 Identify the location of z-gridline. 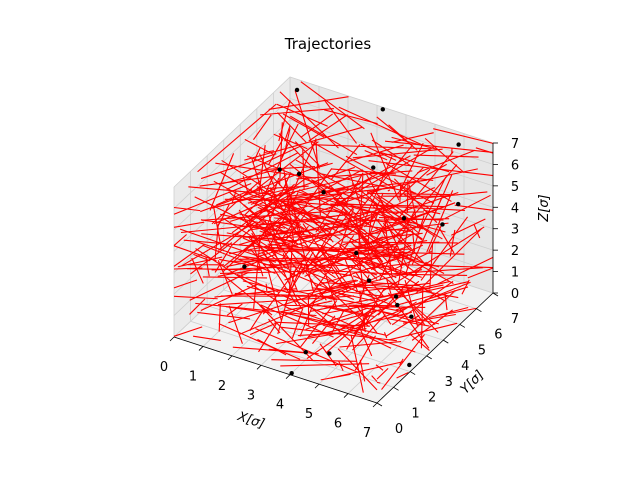
(333, 132).